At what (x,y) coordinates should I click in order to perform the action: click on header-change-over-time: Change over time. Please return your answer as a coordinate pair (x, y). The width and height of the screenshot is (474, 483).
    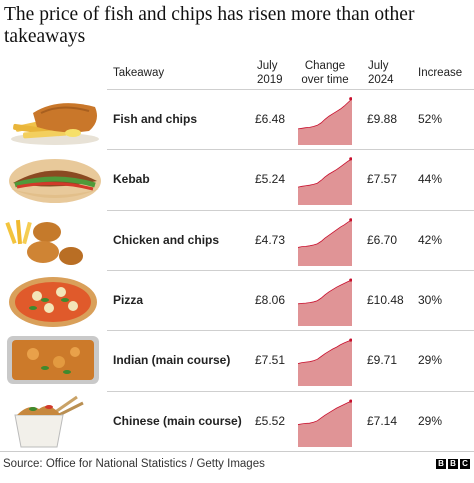
    Looking at the image, I should click on (325, 73).